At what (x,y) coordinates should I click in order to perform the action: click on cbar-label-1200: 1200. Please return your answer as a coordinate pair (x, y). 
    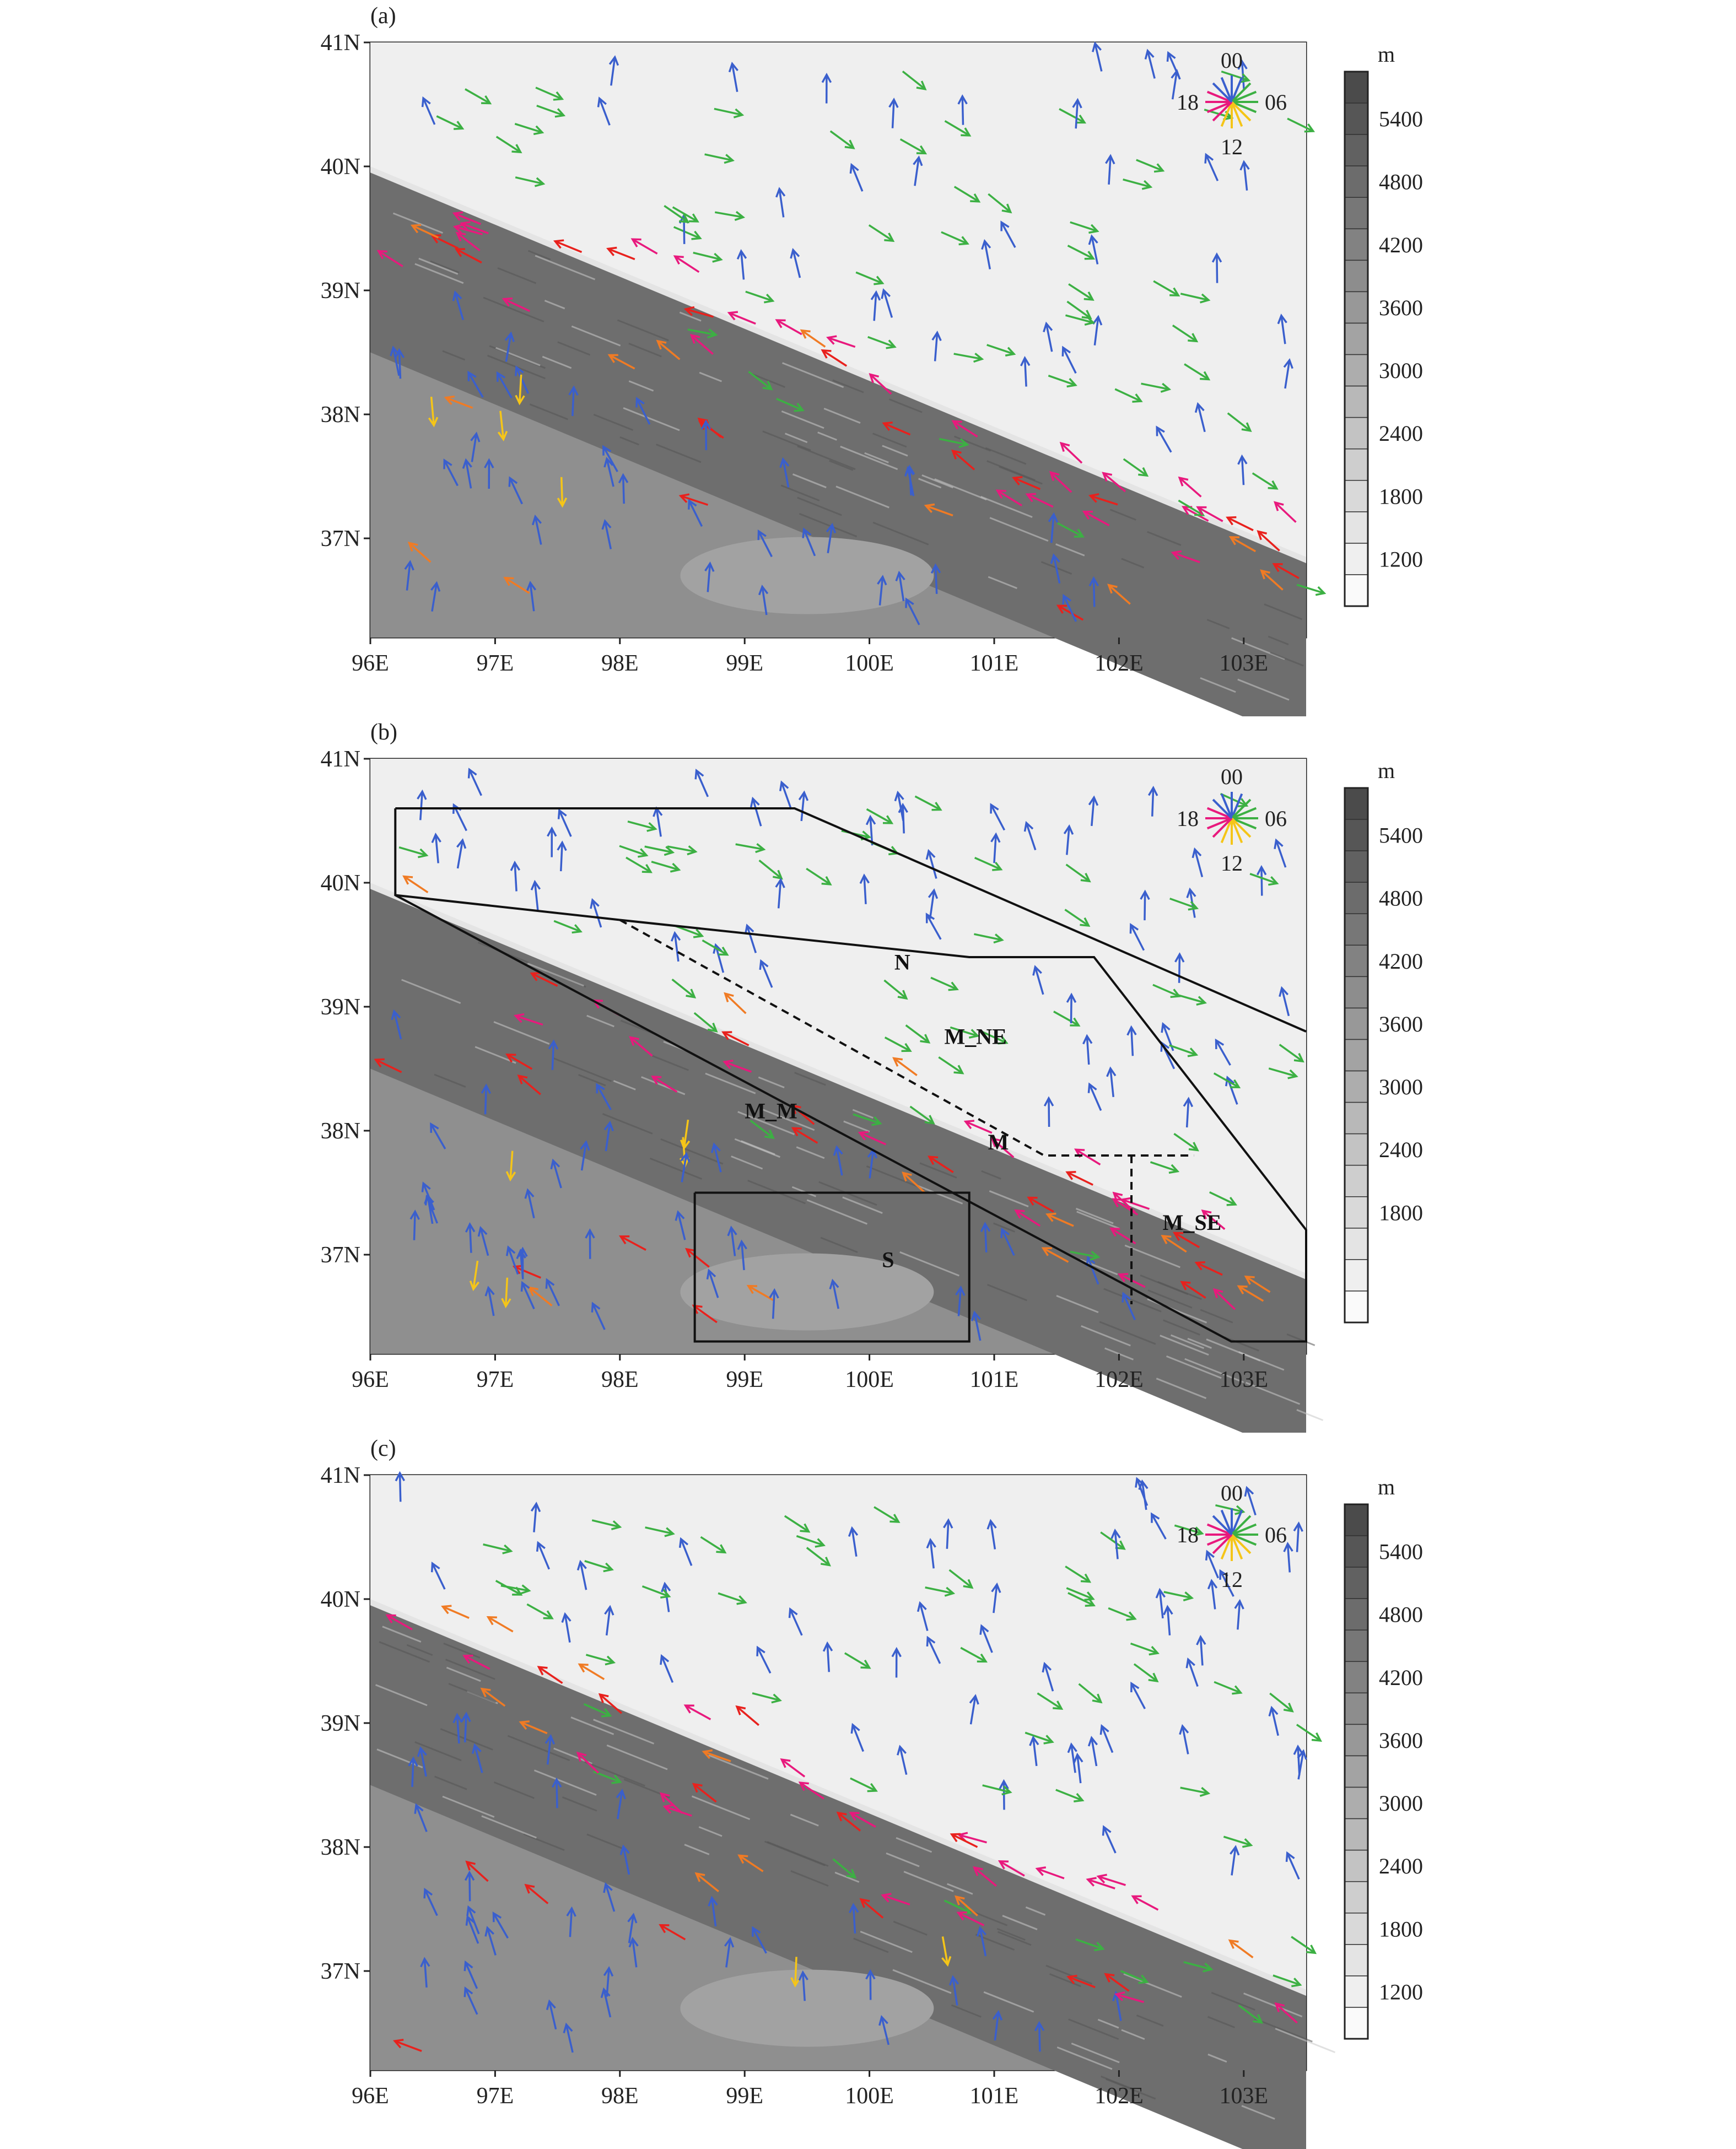
    Looking at the image, I should click on (1401, 1991).